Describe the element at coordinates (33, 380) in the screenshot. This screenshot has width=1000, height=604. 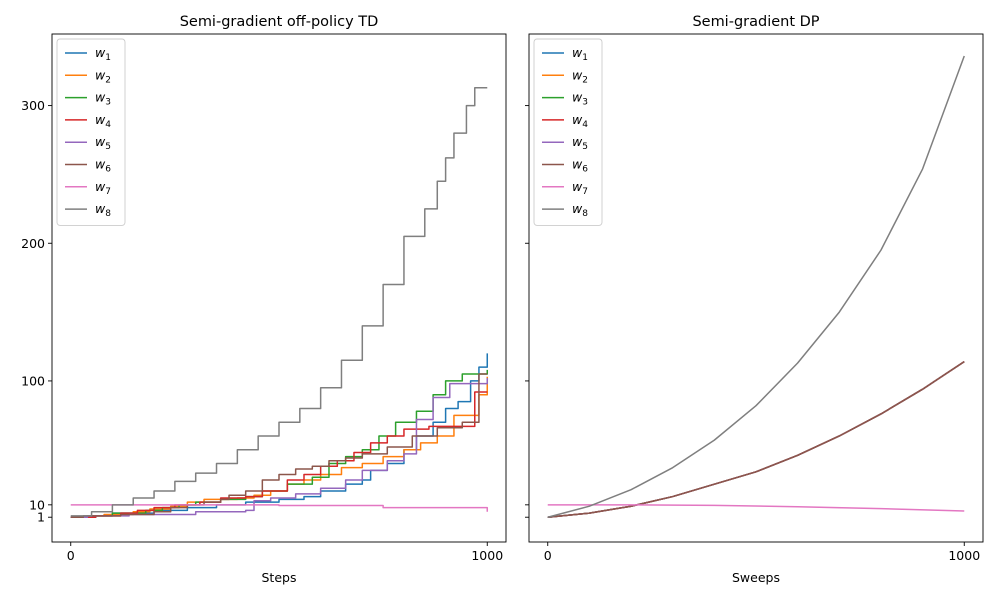
I see `y-tick-label: 100` at that location.